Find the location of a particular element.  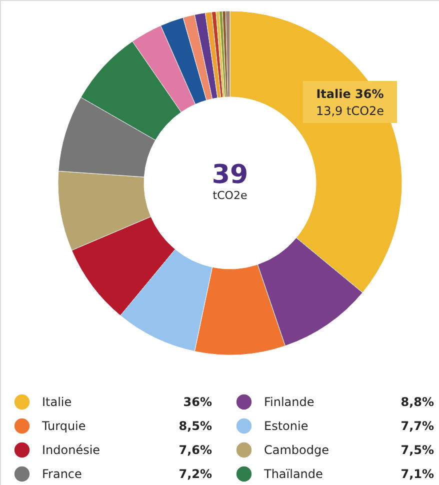

legend-label: Estonie is located at coordinates (286, 426).